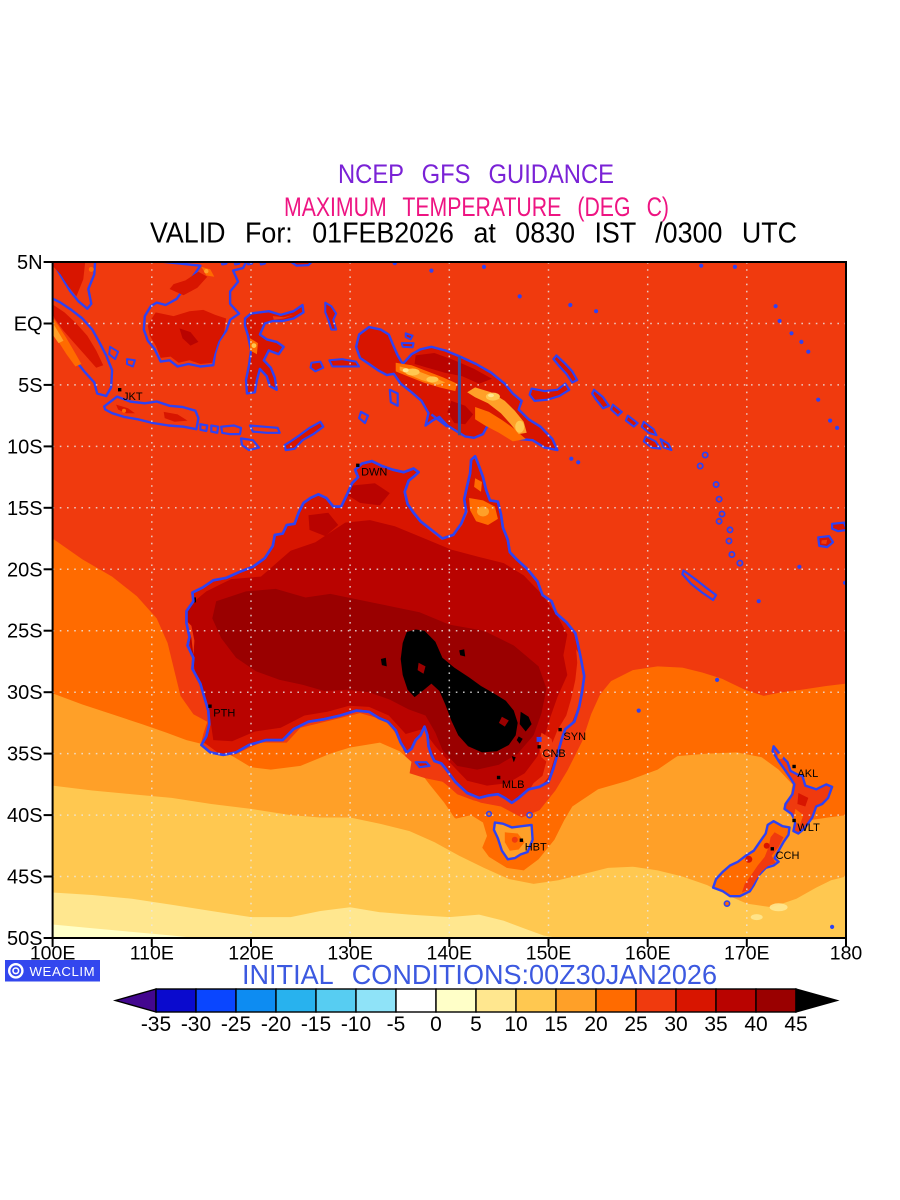 The image size is (900, 1200). What do you see at coordinates (476, 174) in the screenshot?
I see `svg-text: NCEP GFS GUIDANCE` at bounding box center [476, 174].